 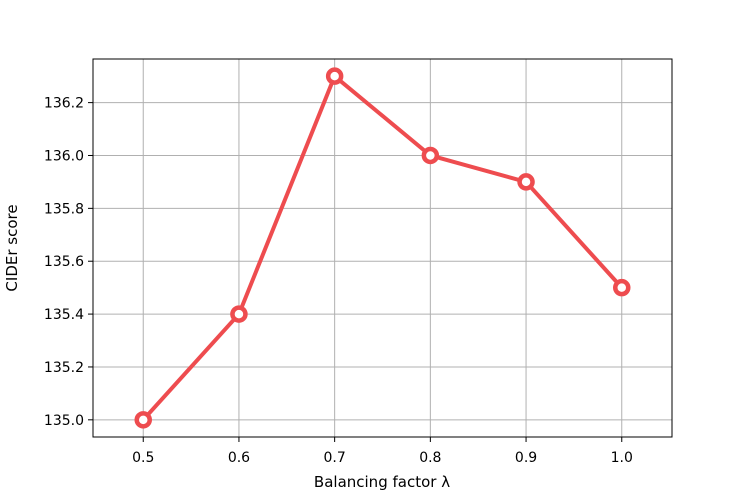 What do you see at coordinates (64, 421) in the screenshot?
I see `y-tick-label: 135.0` at bounding box center [64, 421].